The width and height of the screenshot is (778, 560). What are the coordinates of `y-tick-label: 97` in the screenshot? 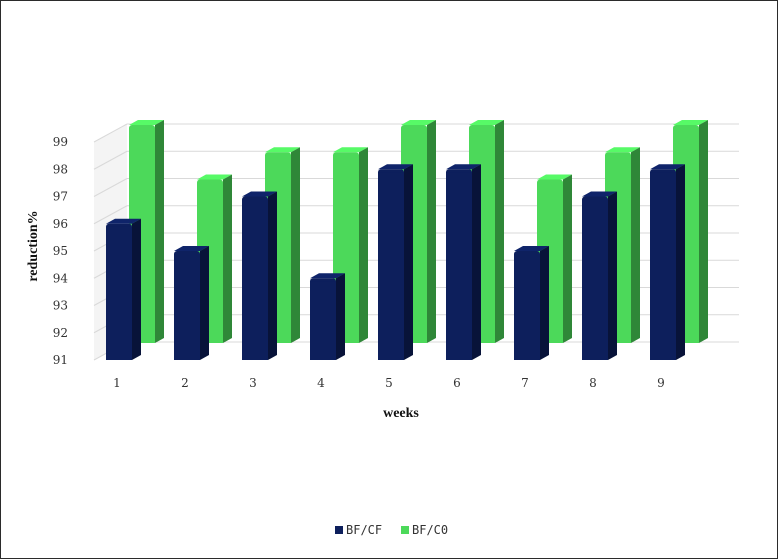 It's located at (60, 197).